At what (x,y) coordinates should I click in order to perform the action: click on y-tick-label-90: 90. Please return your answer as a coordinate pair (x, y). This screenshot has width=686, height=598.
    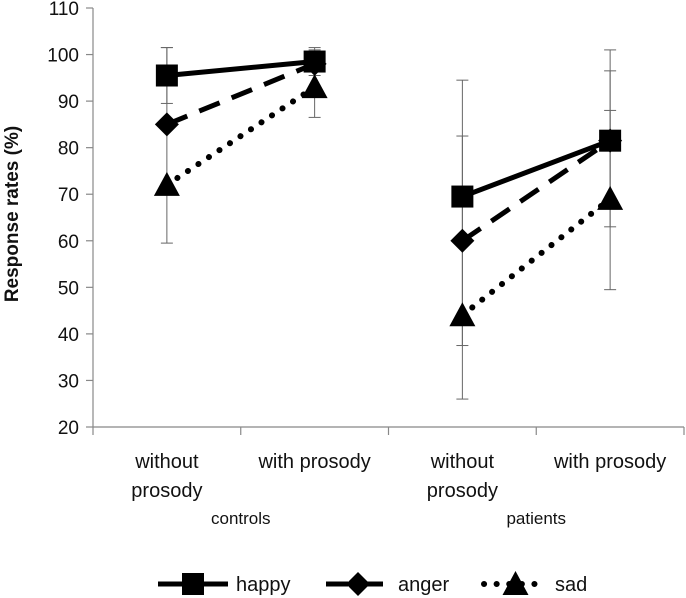
    Looking at the image, I should click on (68, 102).